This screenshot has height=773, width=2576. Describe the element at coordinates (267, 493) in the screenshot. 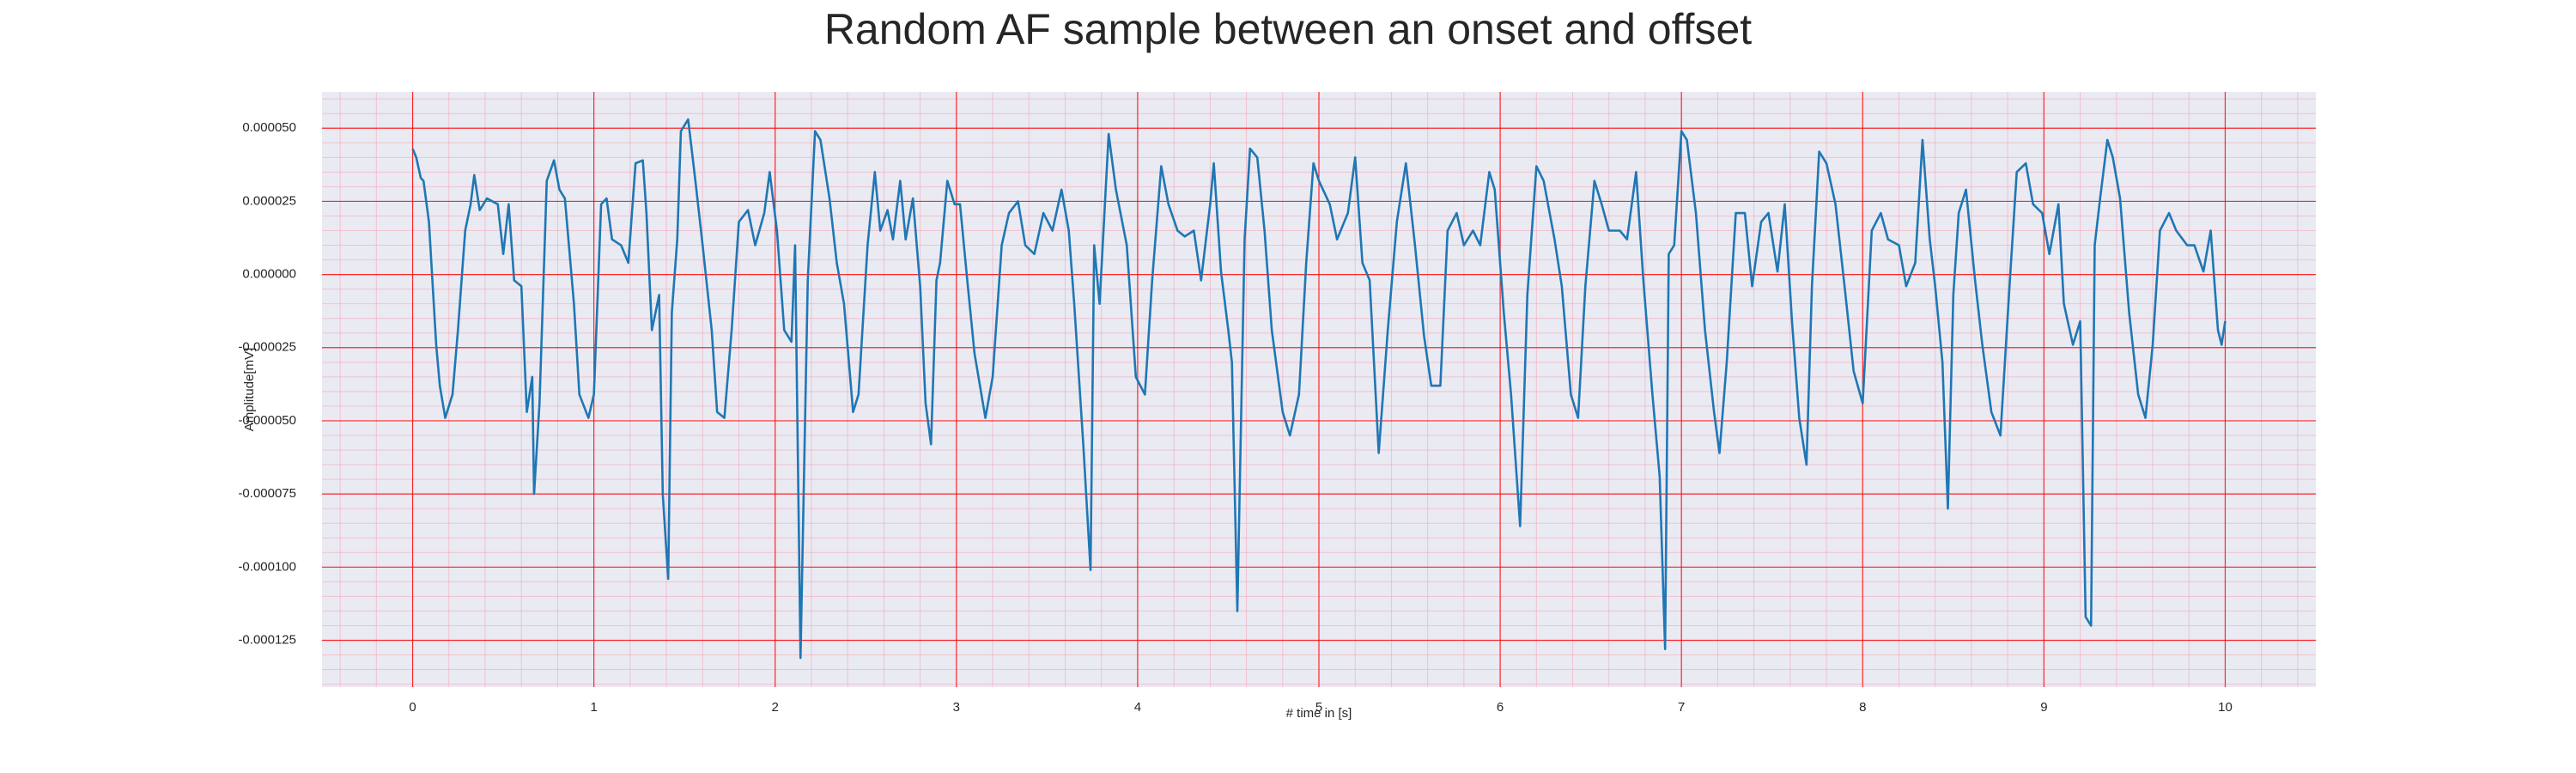

I see `y-tick-label: -0.000075` at that location.